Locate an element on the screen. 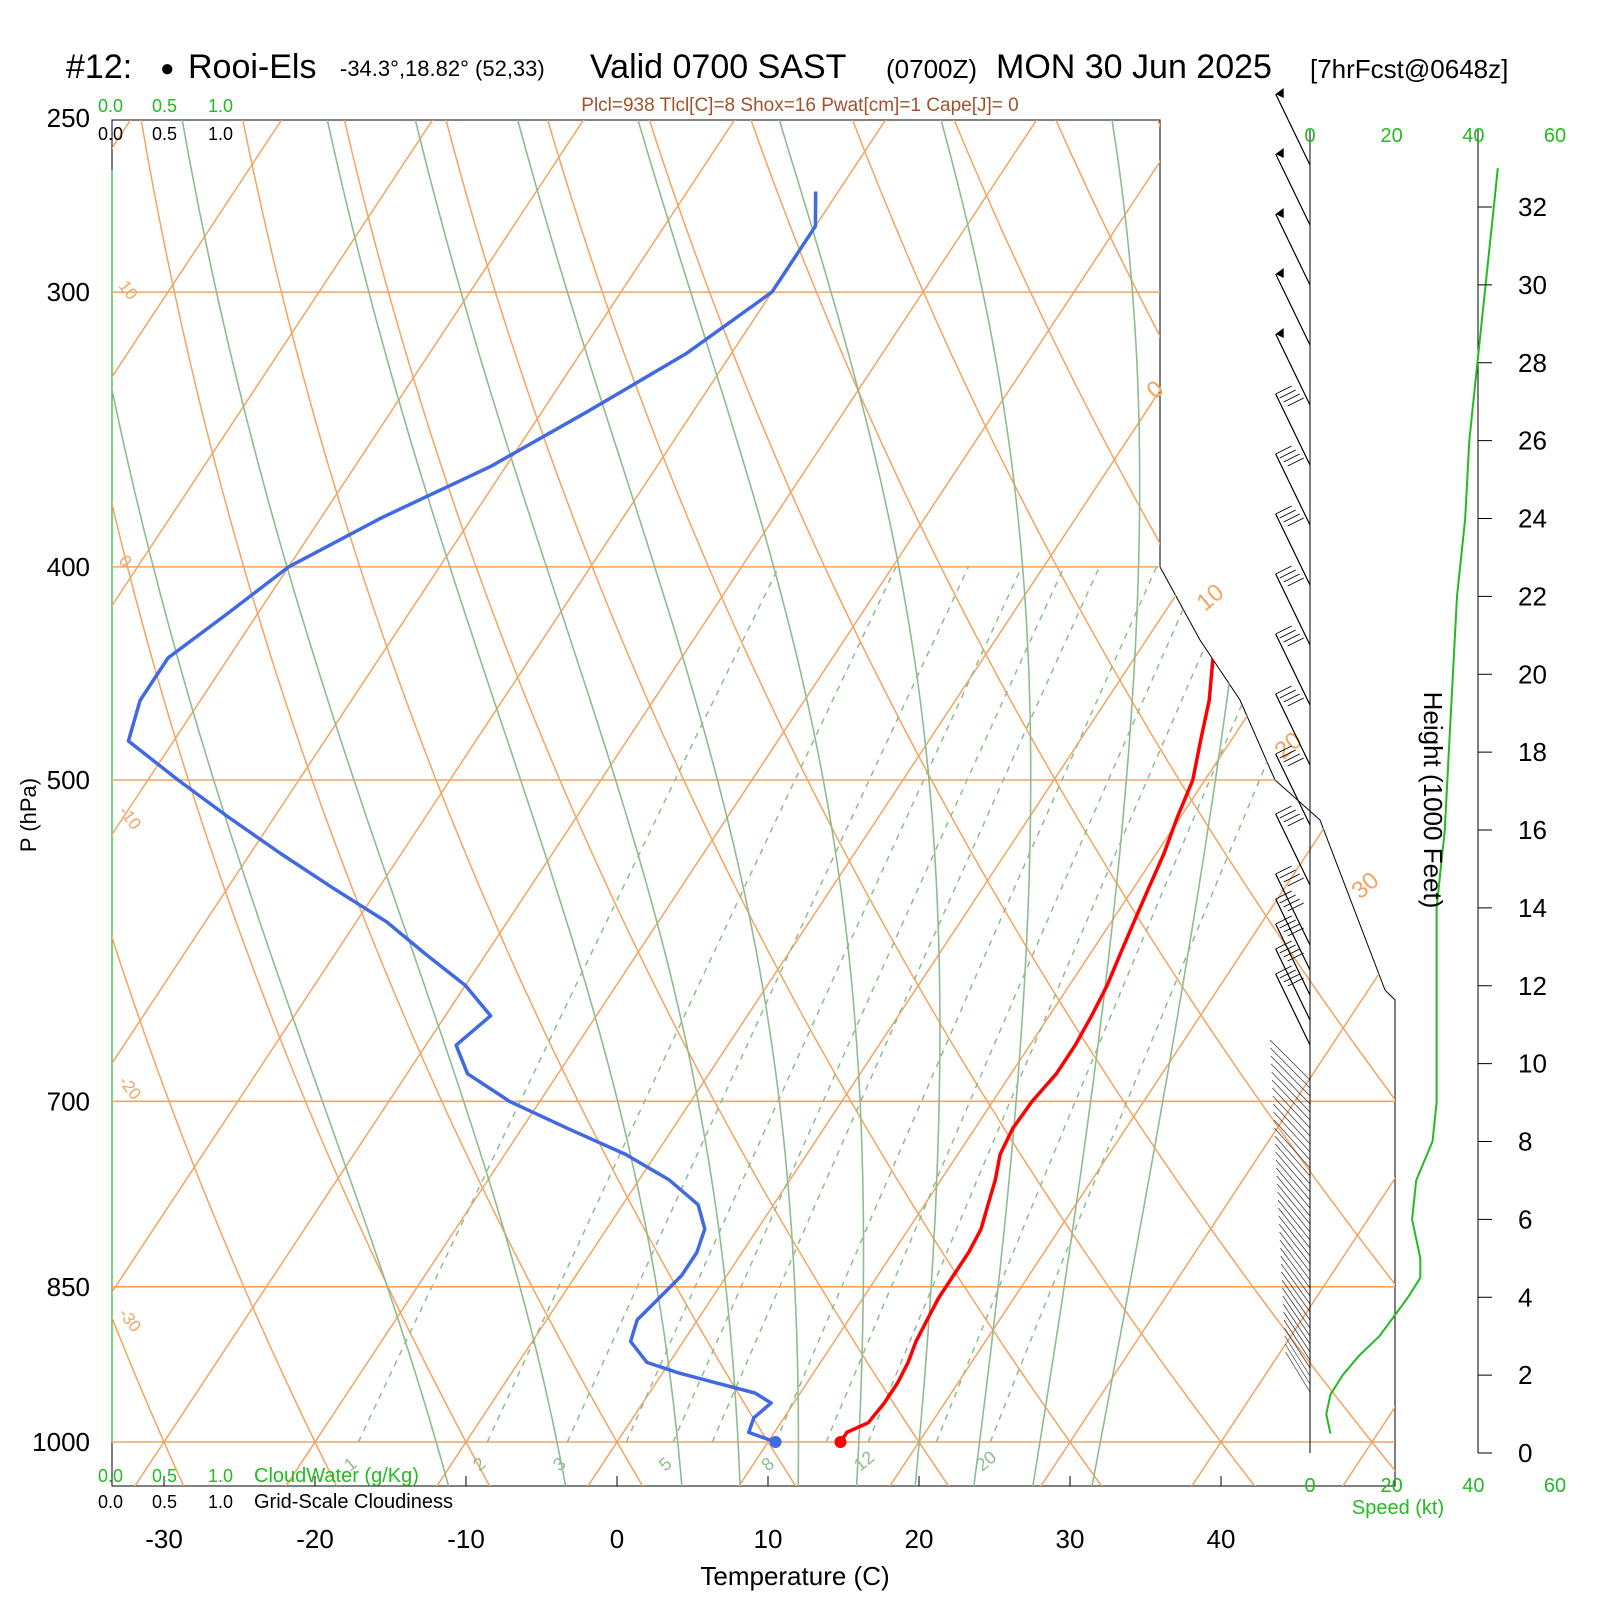  station-coords: -34.3°,18.82° (52,33) is located at coordinates (442, 68).